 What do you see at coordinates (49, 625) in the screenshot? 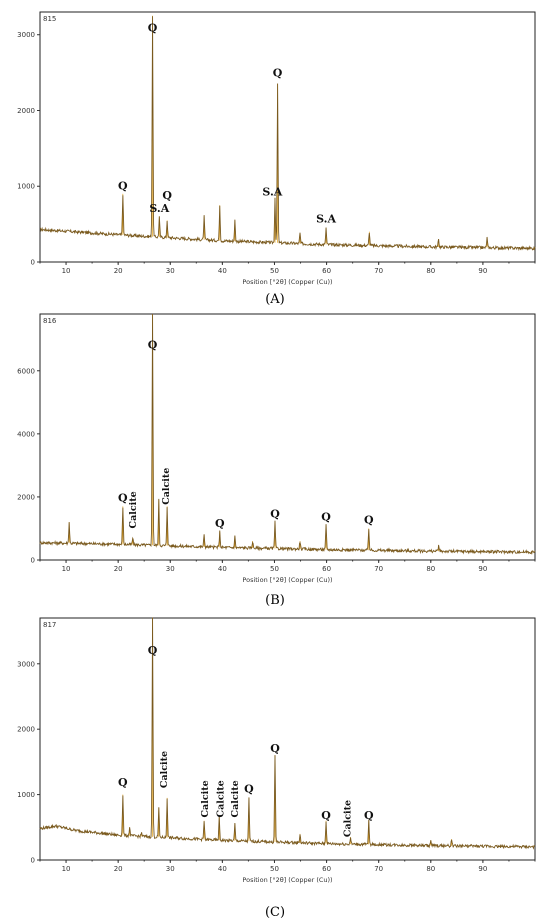
I see `sample-id: 817` at bounding box center [49, 625].